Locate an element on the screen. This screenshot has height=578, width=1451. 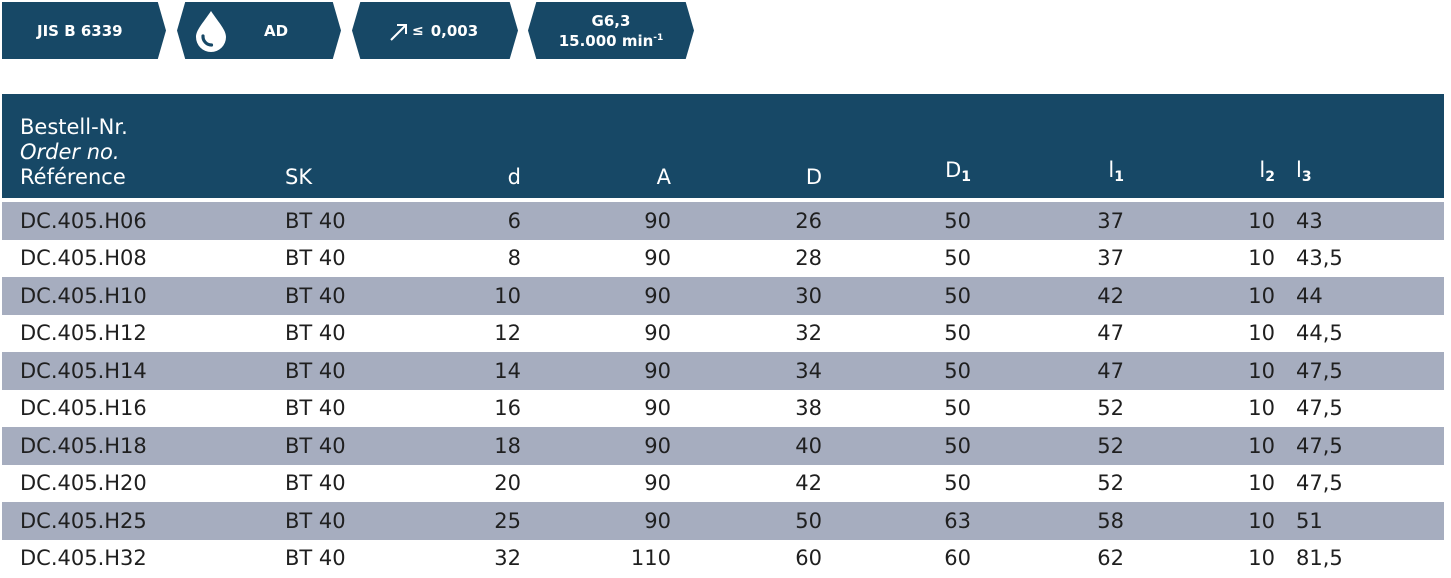
table-row: DC.405.H25 BT 40 25 90 50 63 58 10 51 is located at coordinates (723, 521).